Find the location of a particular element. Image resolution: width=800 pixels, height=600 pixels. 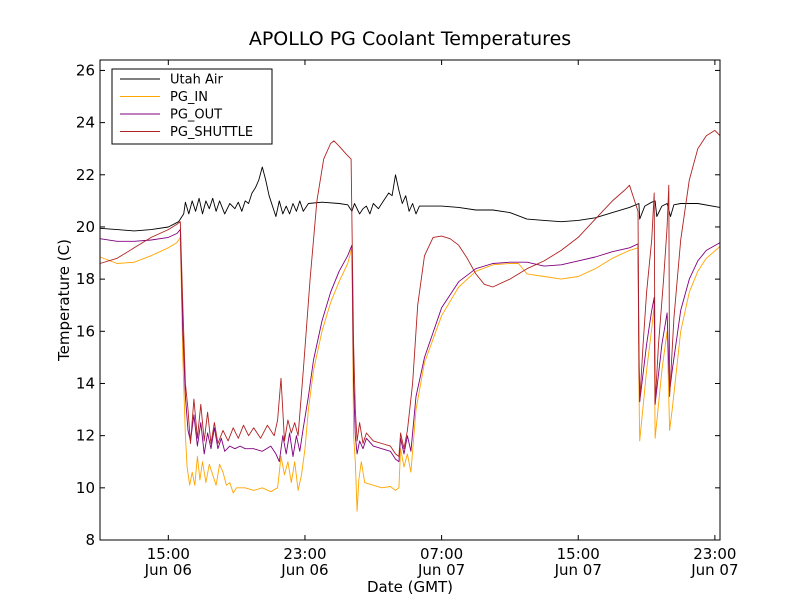

x-axis-label: Date (GMT) is located at coordinates (410, 587).